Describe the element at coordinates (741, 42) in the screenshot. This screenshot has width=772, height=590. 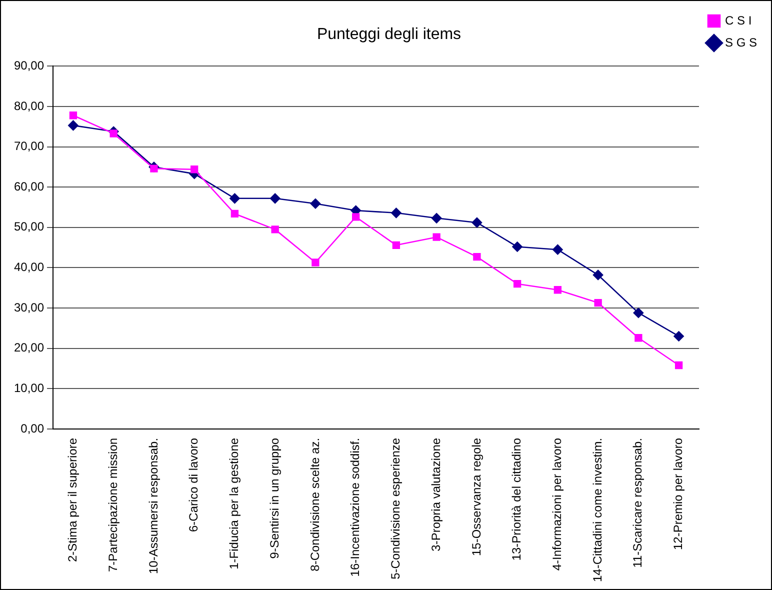
I see `legend-label: S G S` at that location.